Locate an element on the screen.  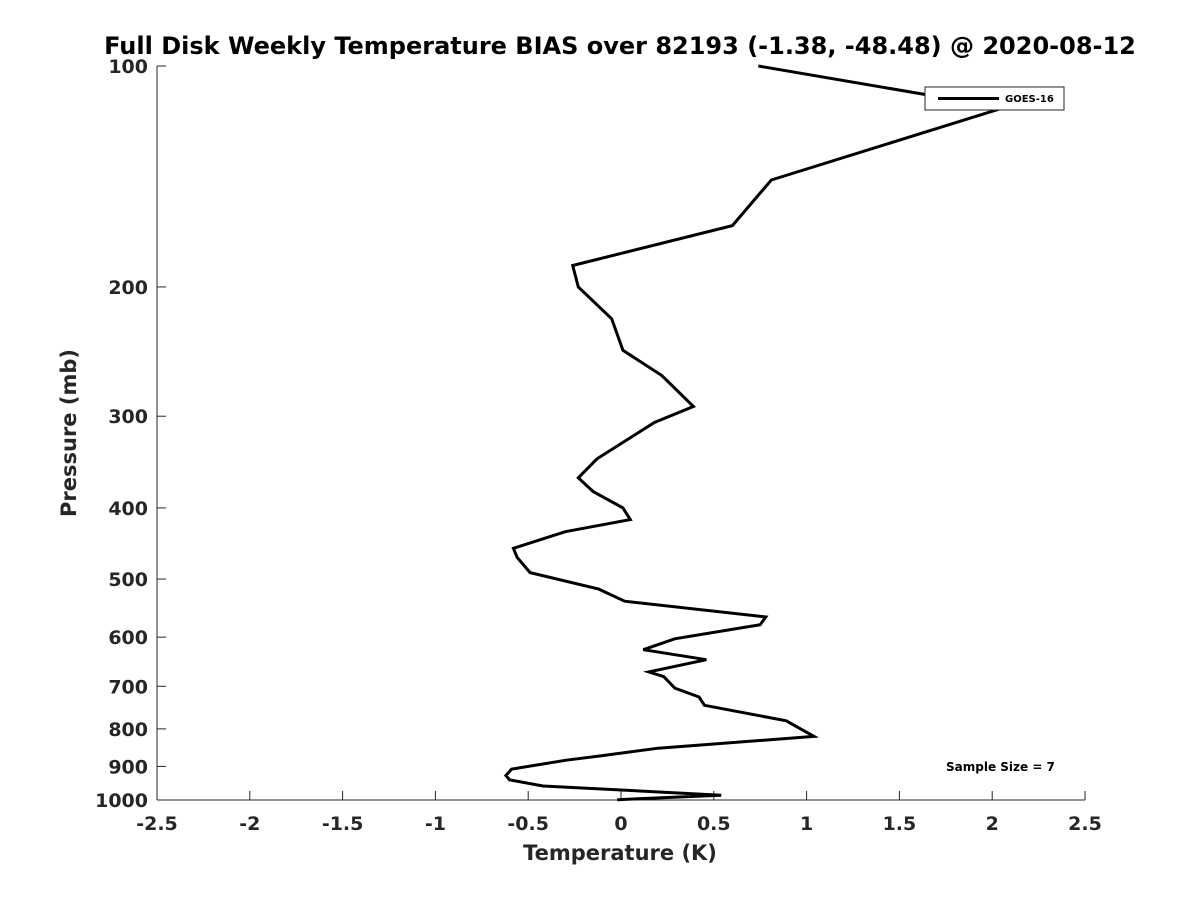
y-tick-label: 900 is located at coordinates (128, 767).